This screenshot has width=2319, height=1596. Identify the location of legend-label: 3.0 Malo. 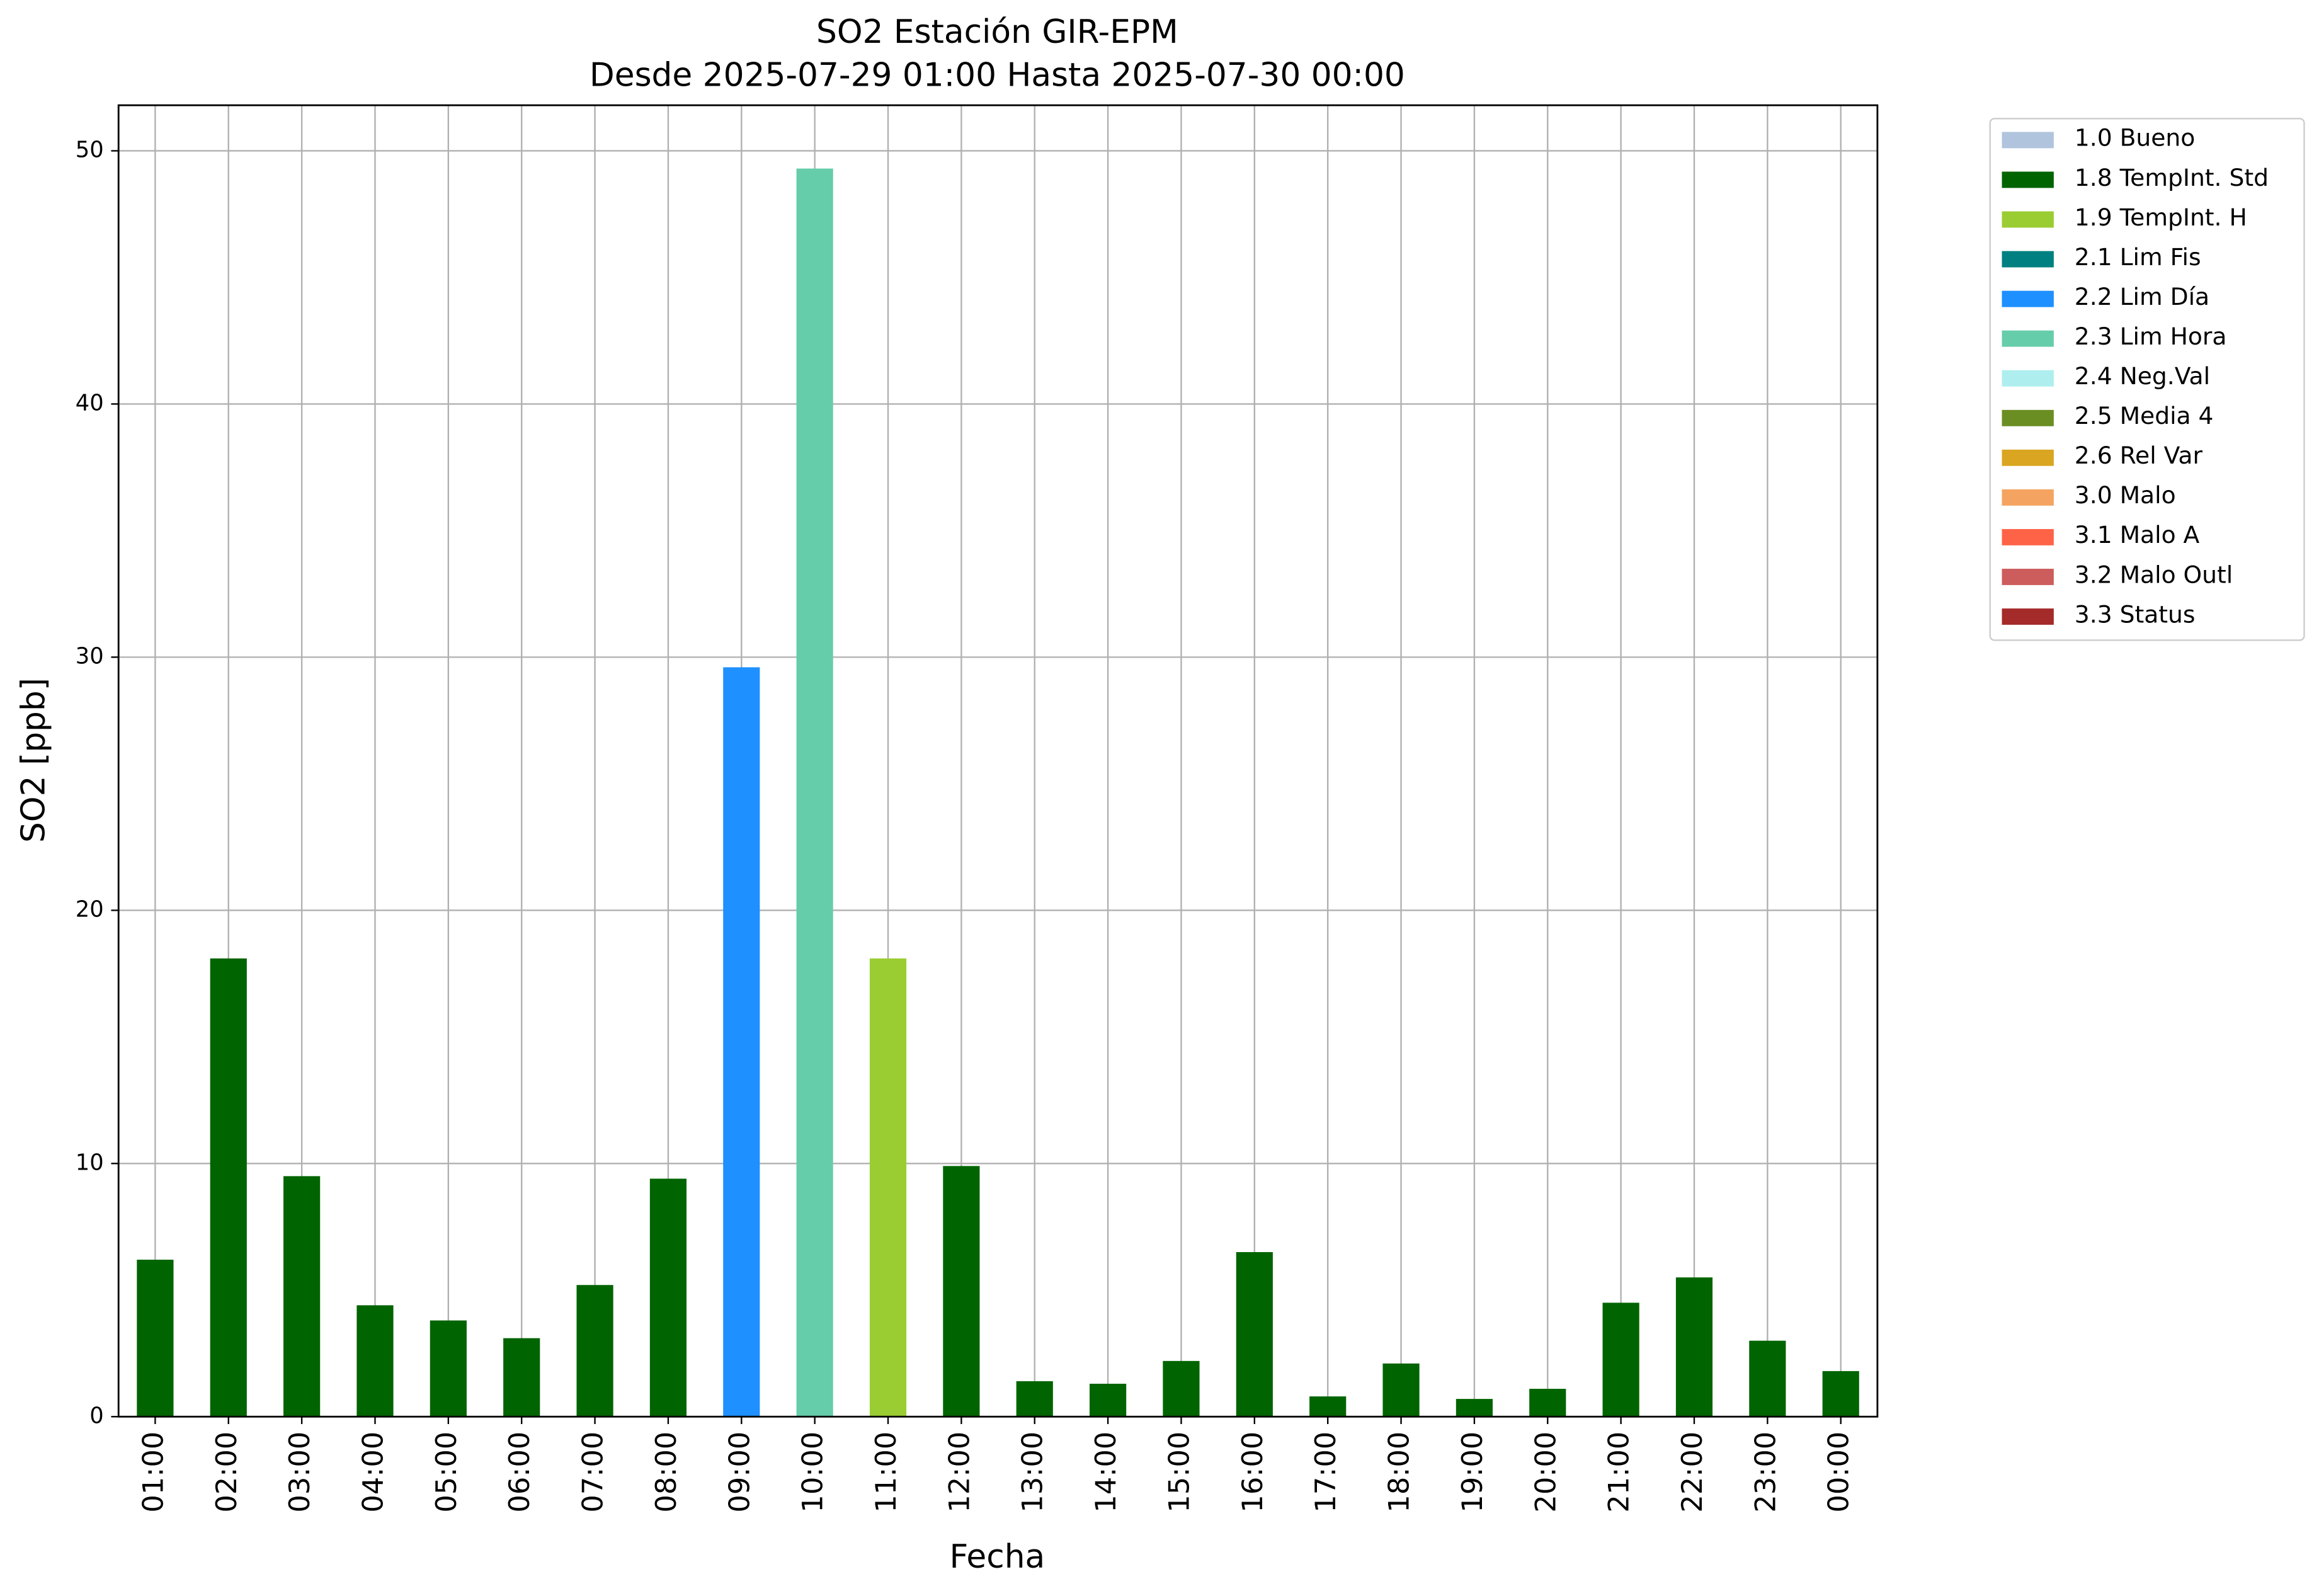
(2125, 495).